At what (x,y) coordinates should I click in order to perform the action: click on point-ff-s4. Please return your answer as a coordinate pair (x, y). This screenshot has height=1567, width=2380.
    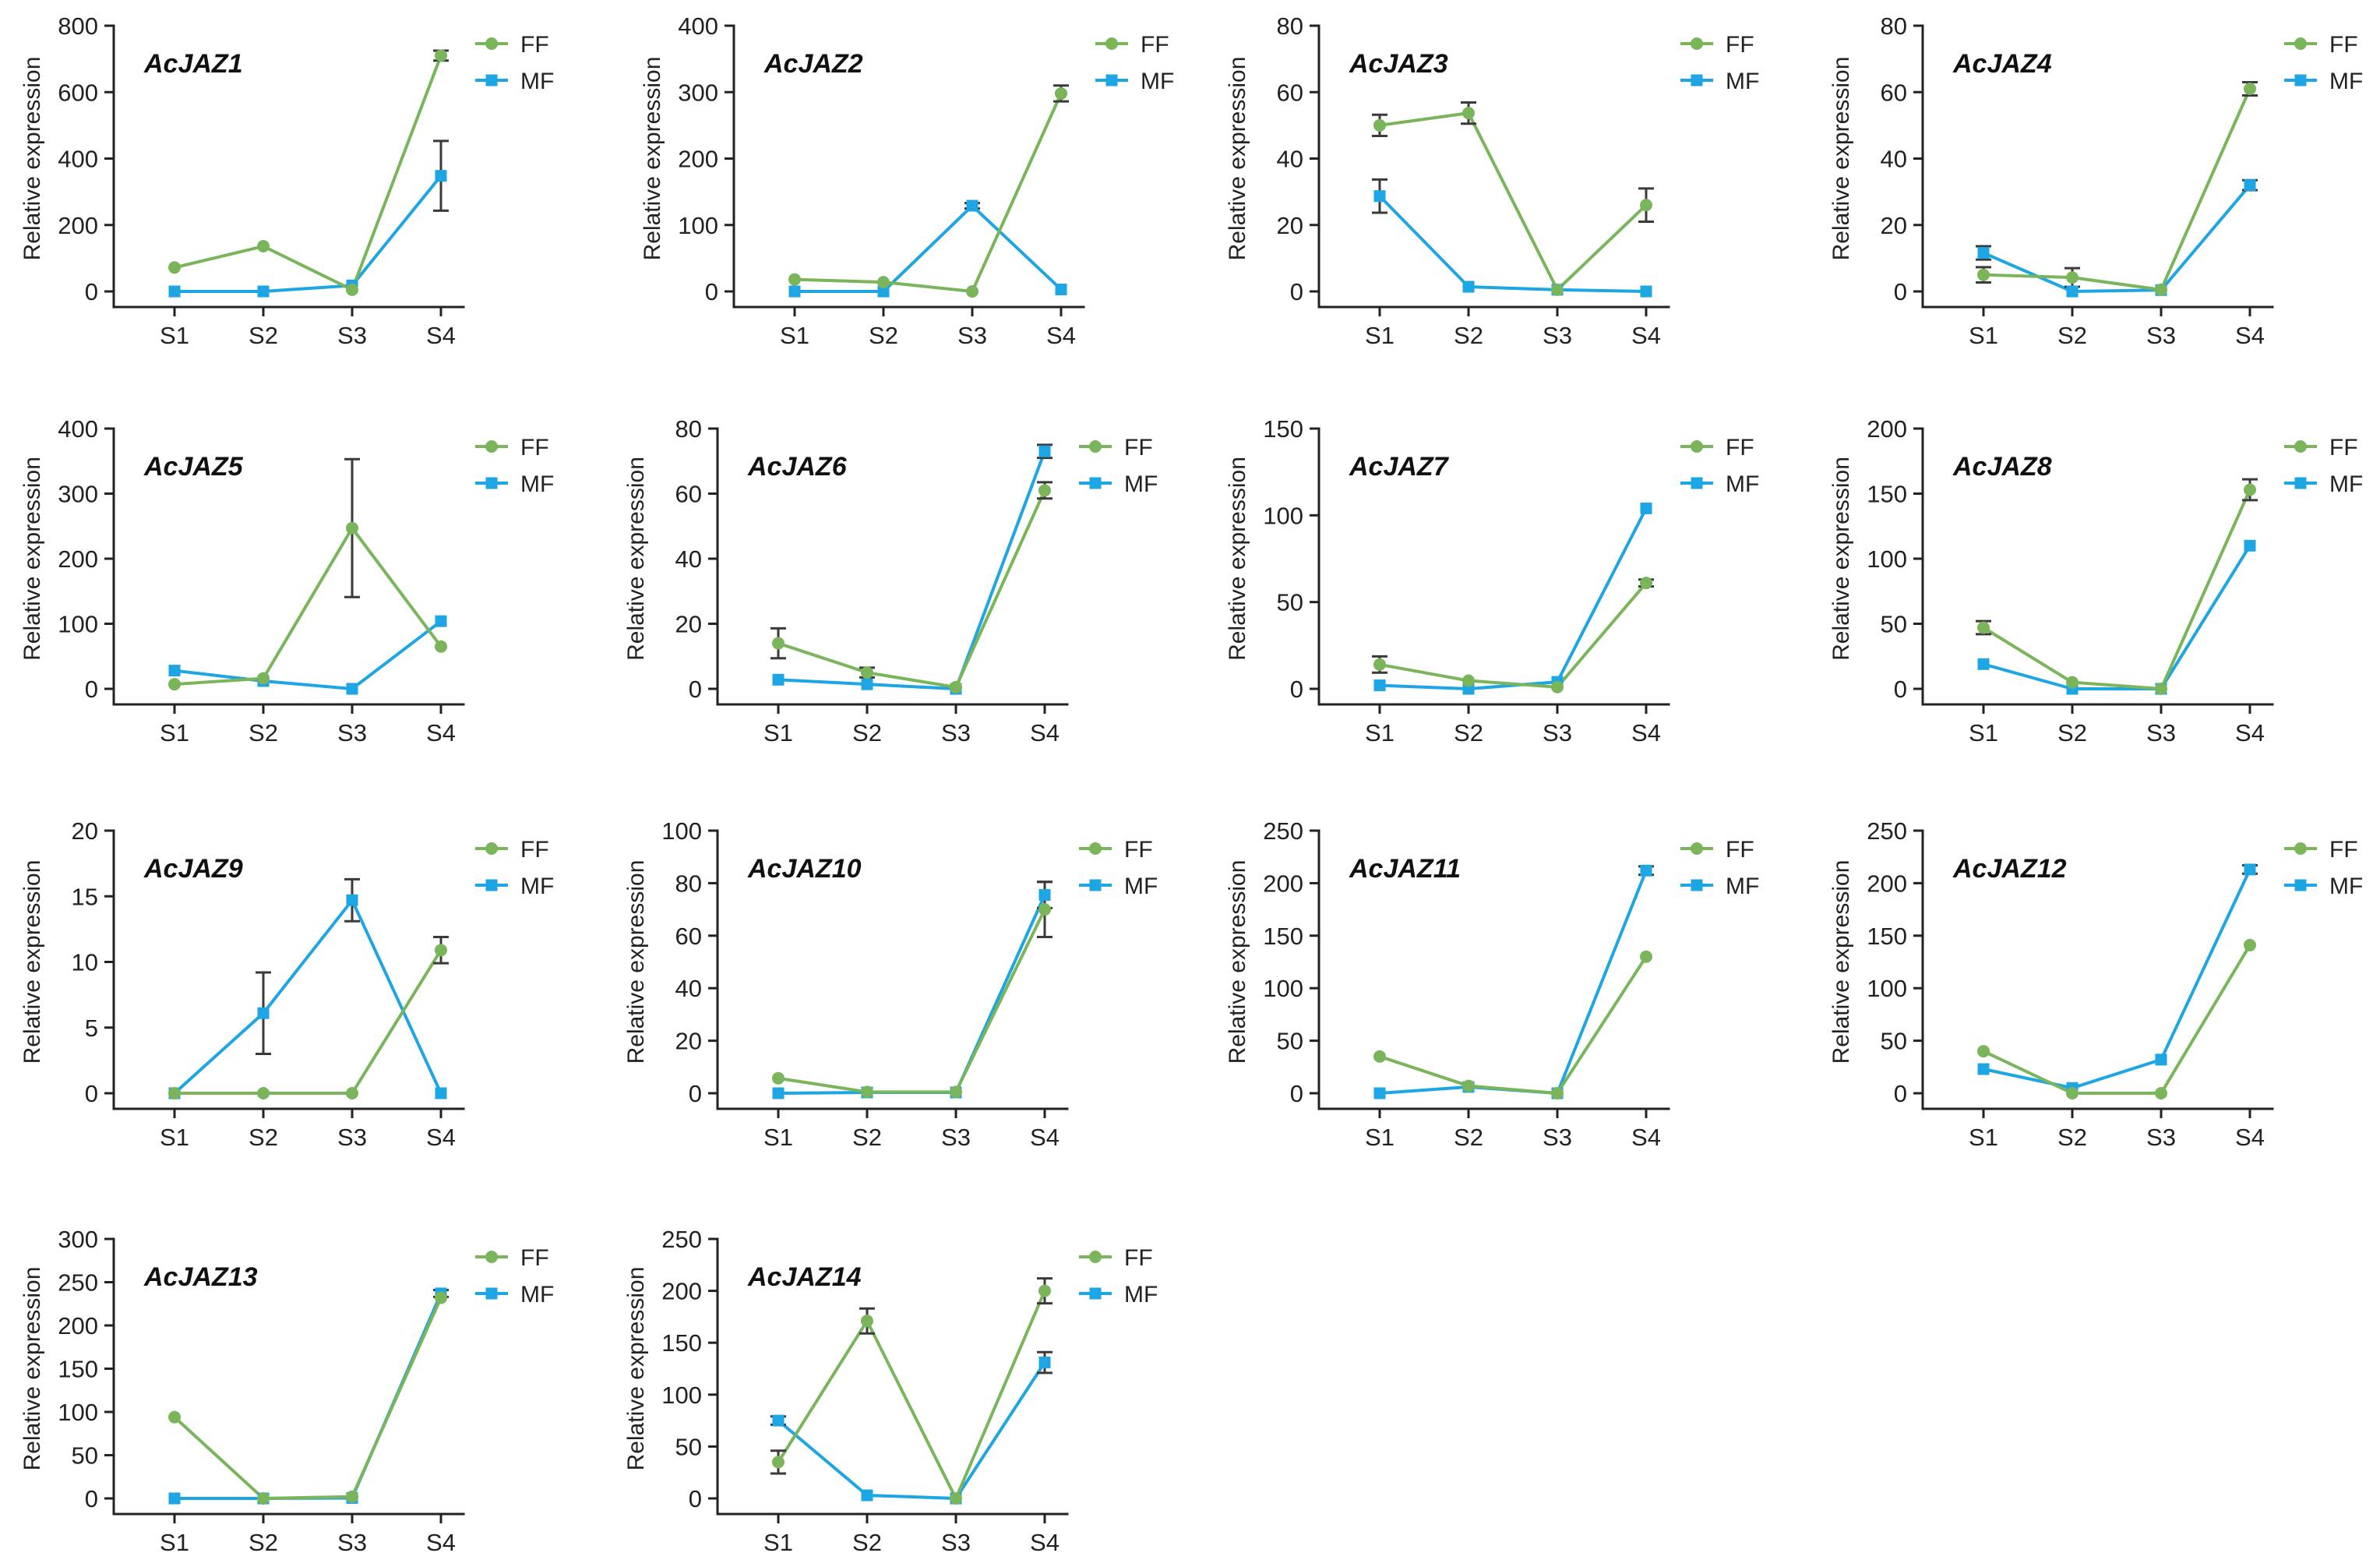
    Looking at the image, I should click on (2250, 489).